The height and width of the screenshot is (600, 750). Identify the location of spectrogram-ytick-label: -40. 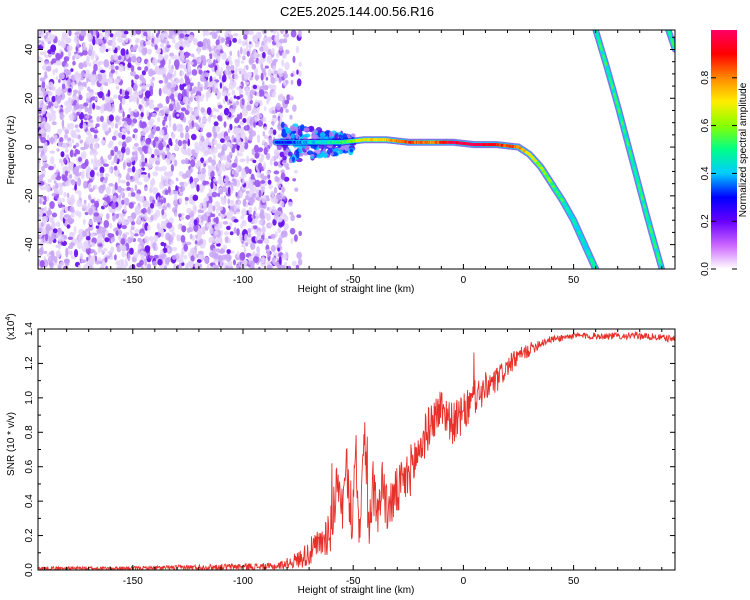
(29, 244).